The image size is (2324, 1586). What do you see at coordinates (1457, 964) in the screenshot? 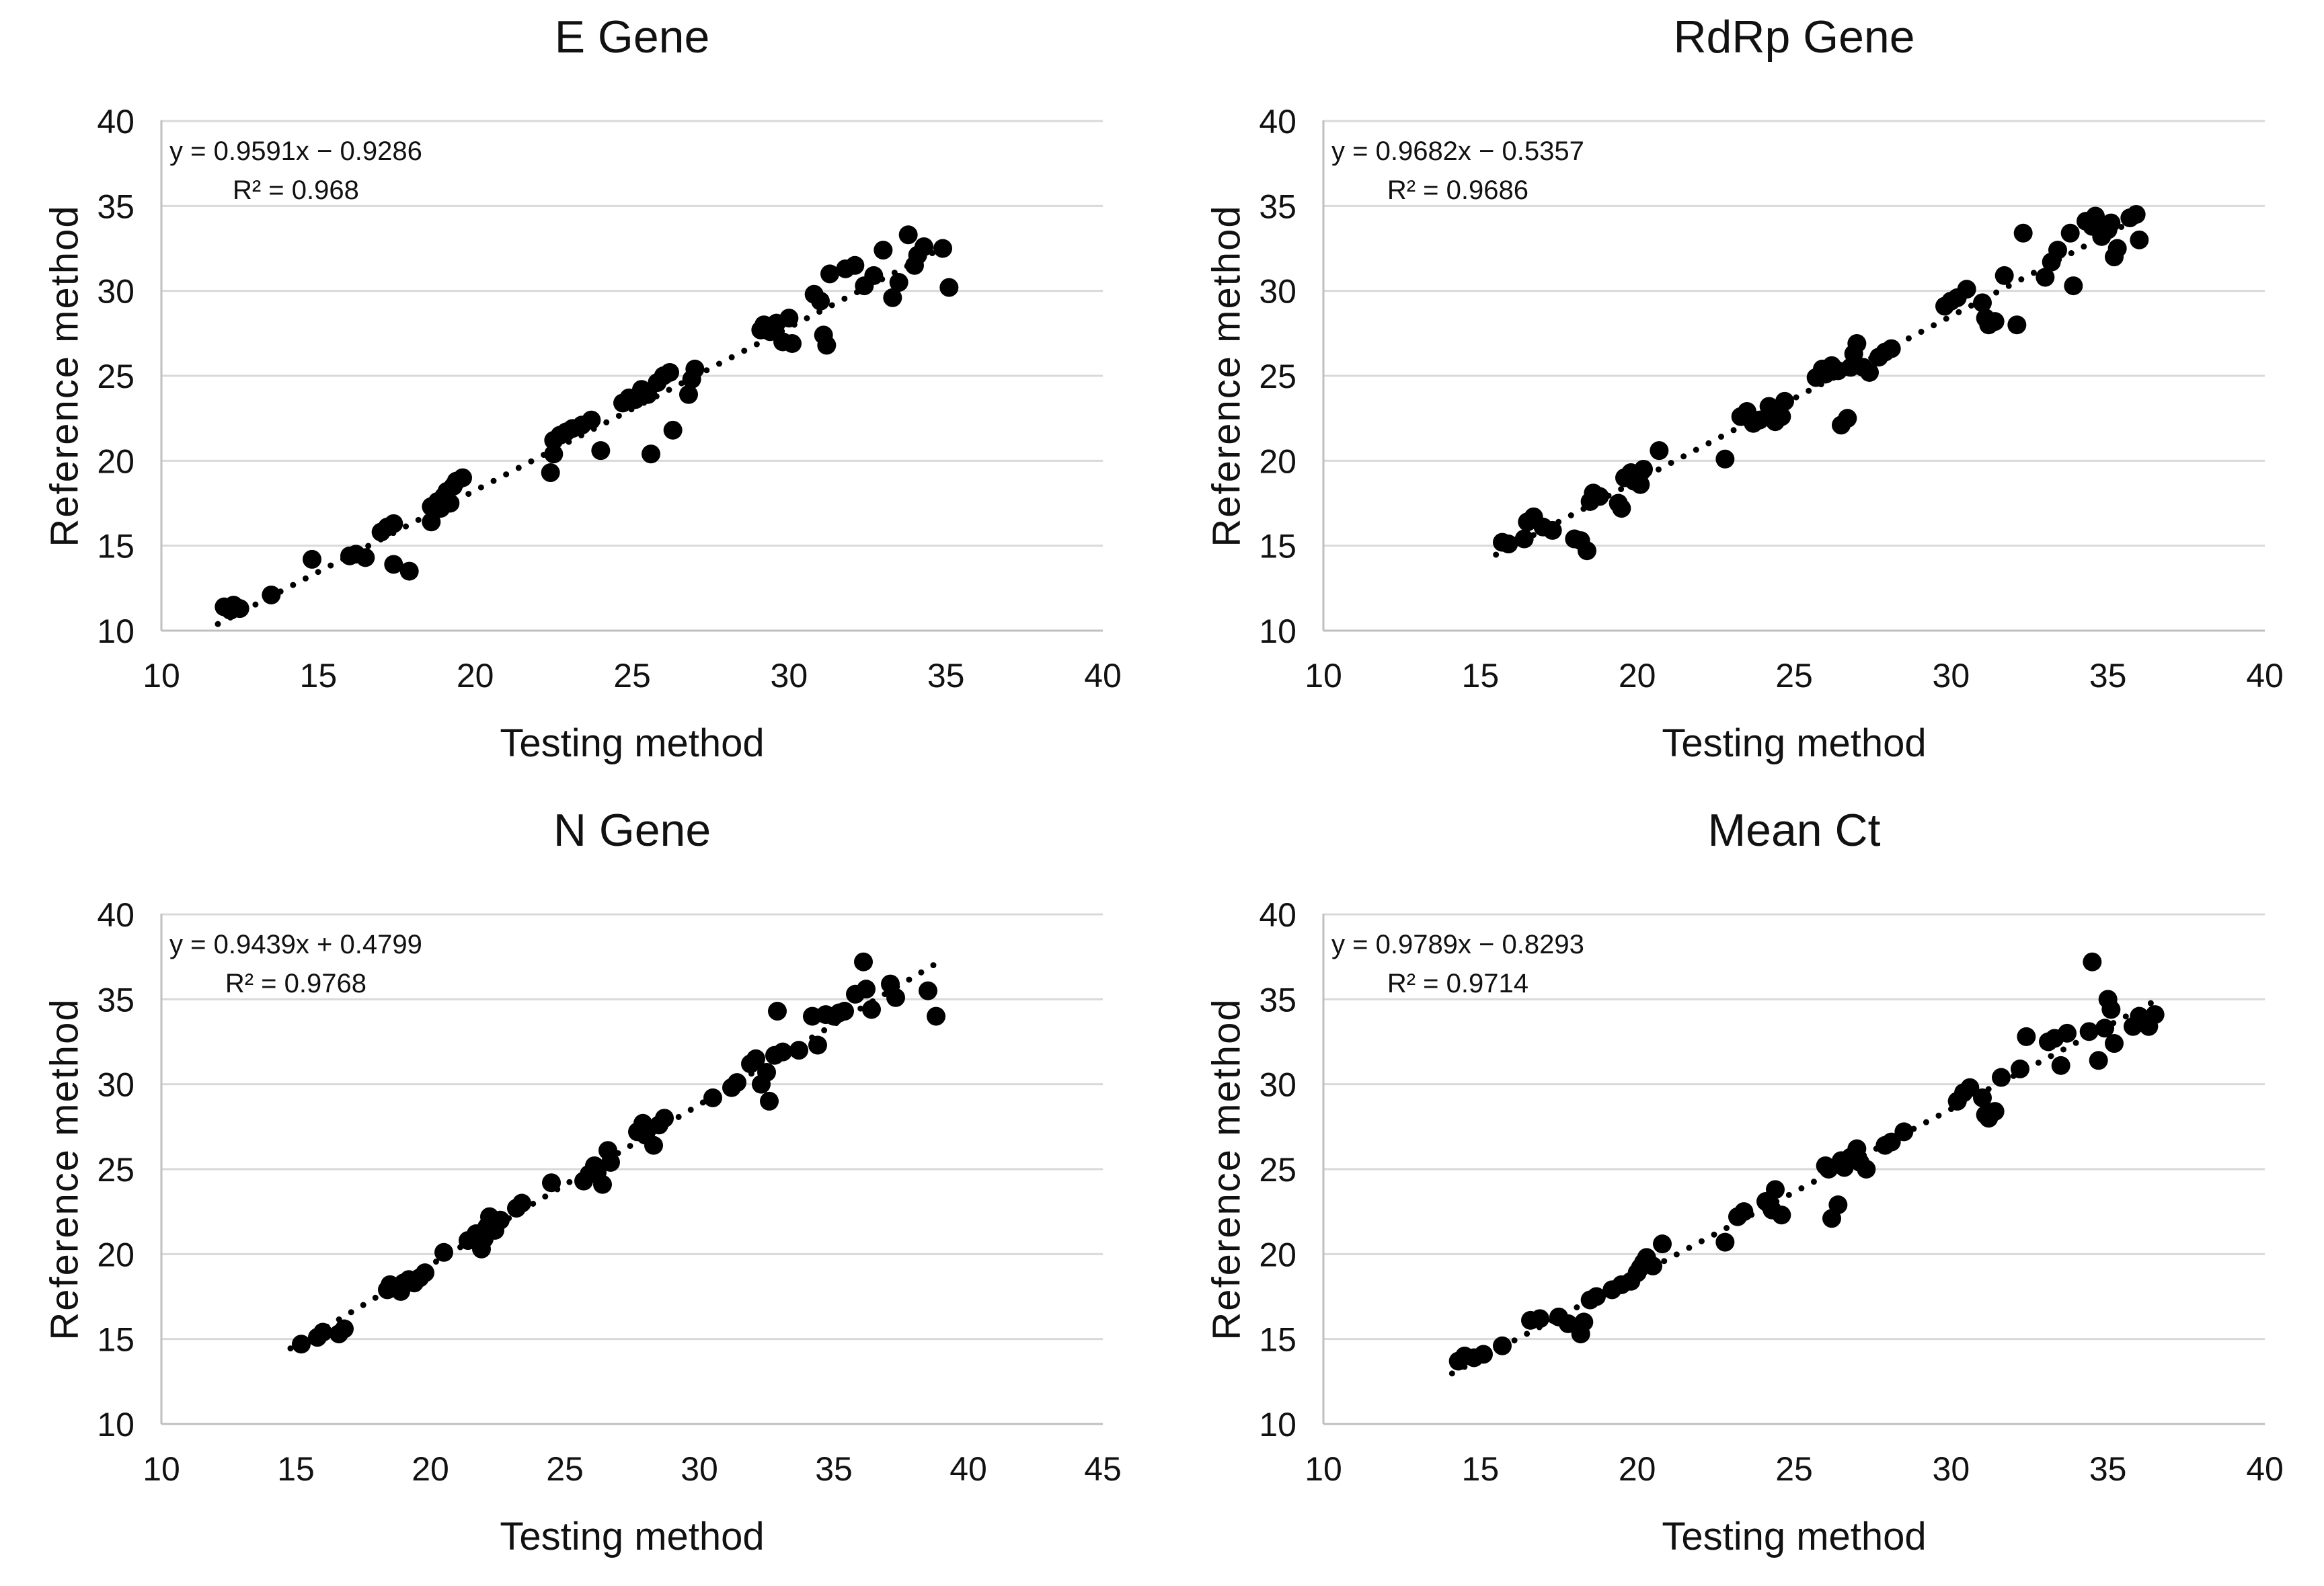
I see `trendline-equation: y = 0.9789x − 0.8293 R² = 0.9714` at bounding box center [1457, 964].